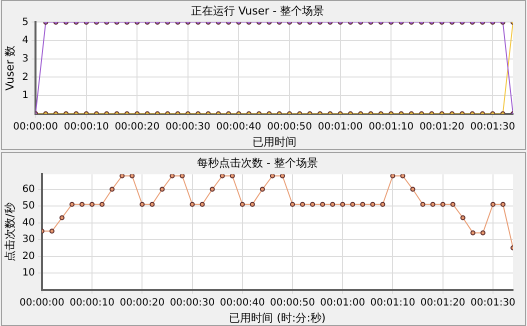 The height and width of the screenshot is (326, 527). I want to click on y-tick-label: 60, so click(28, 189).